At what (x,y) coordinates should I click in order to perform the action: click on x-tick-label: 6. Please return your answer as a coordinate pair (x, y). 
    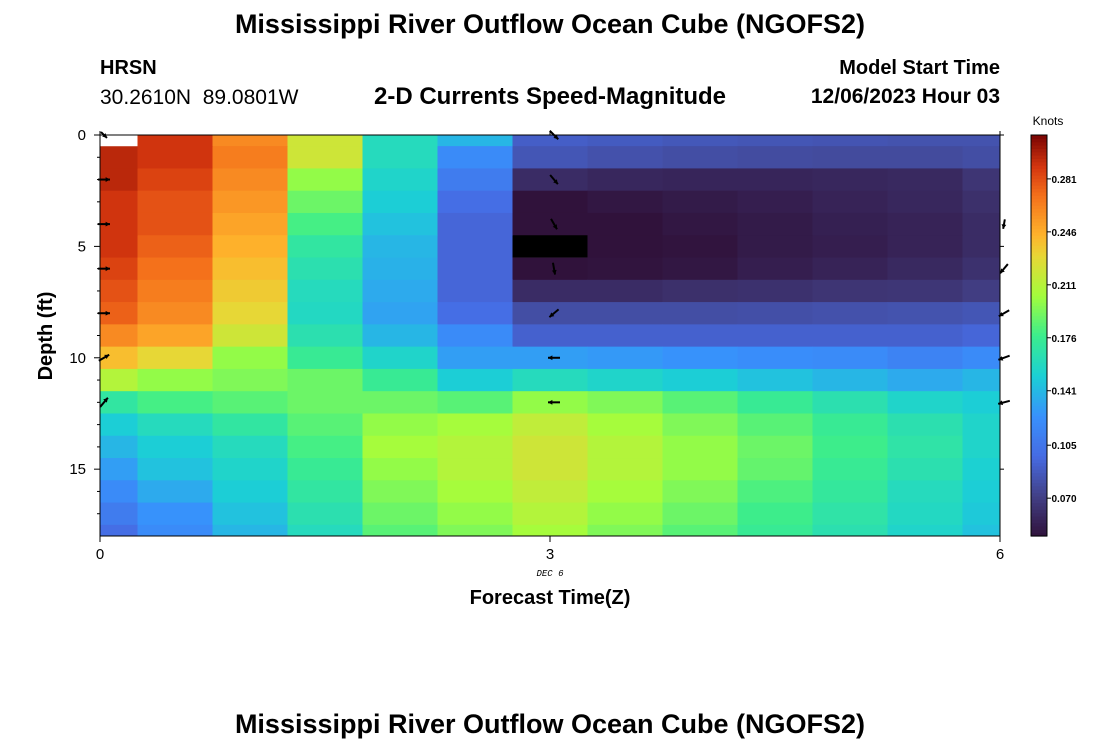
    Looking at the image, I should click on (1000, 554).